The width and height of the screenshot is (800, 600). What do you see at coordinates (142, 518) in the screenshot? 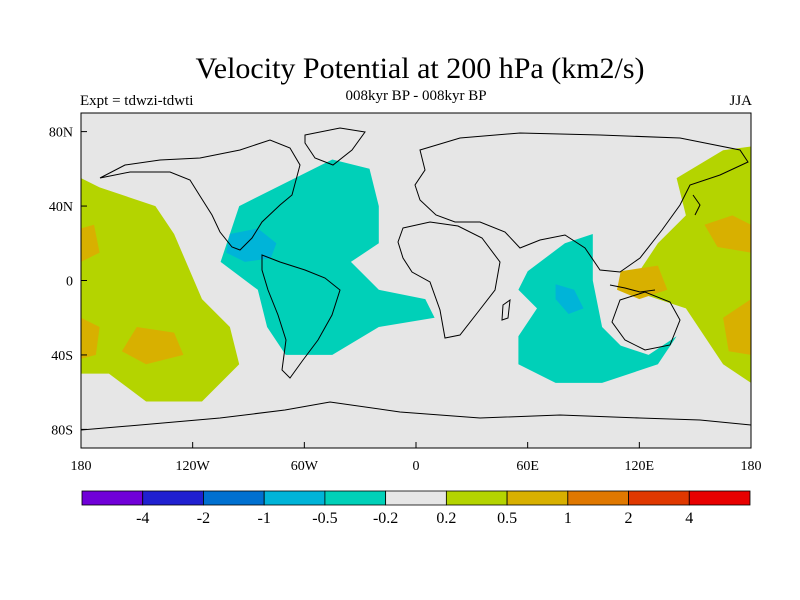
I see `colorbar-label: -4` at bounding box center [142, 518].